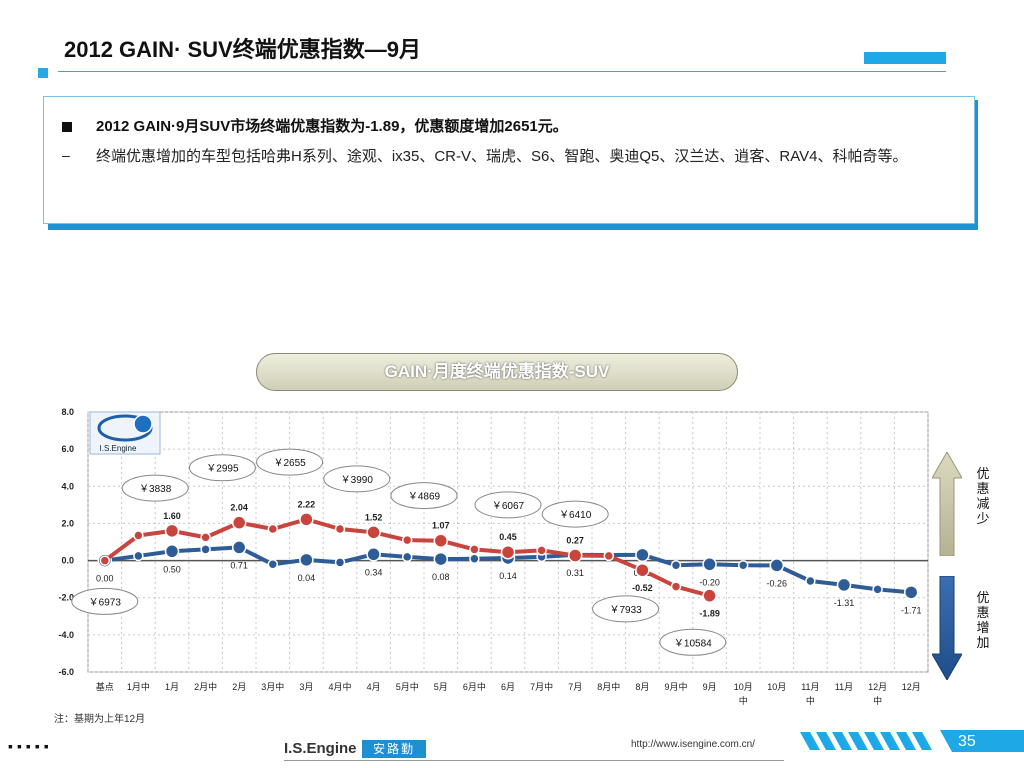  I want to click on x-tick-label: 4月, so click(374, 687).